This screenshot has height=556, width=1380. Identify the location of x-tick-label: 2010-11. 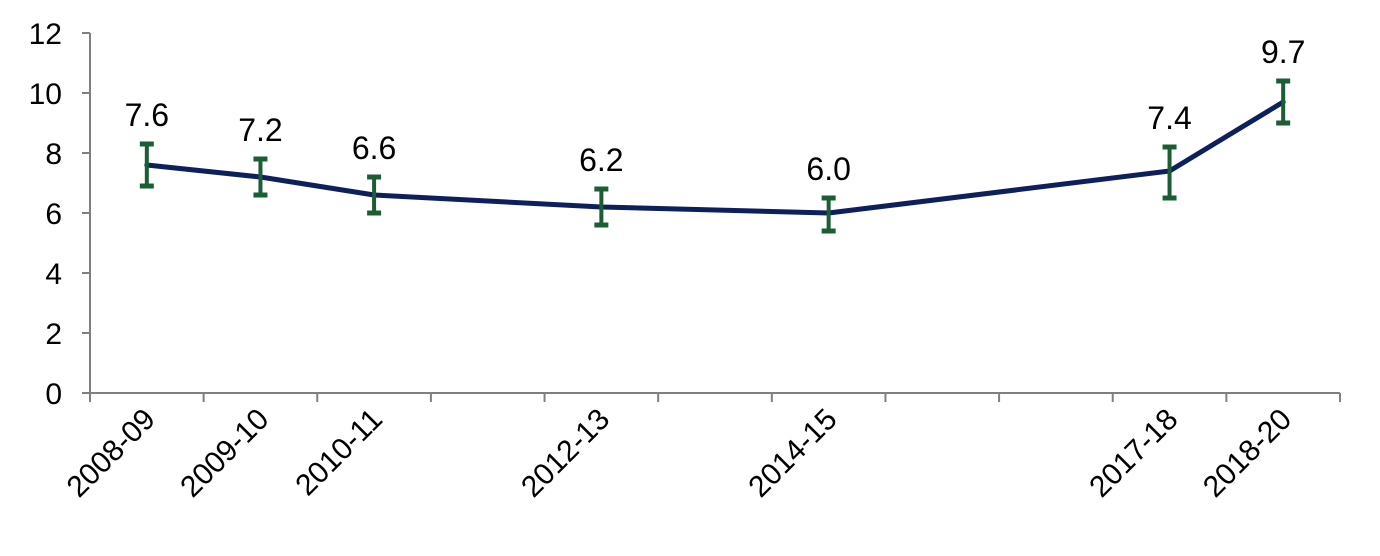
(339, 453).